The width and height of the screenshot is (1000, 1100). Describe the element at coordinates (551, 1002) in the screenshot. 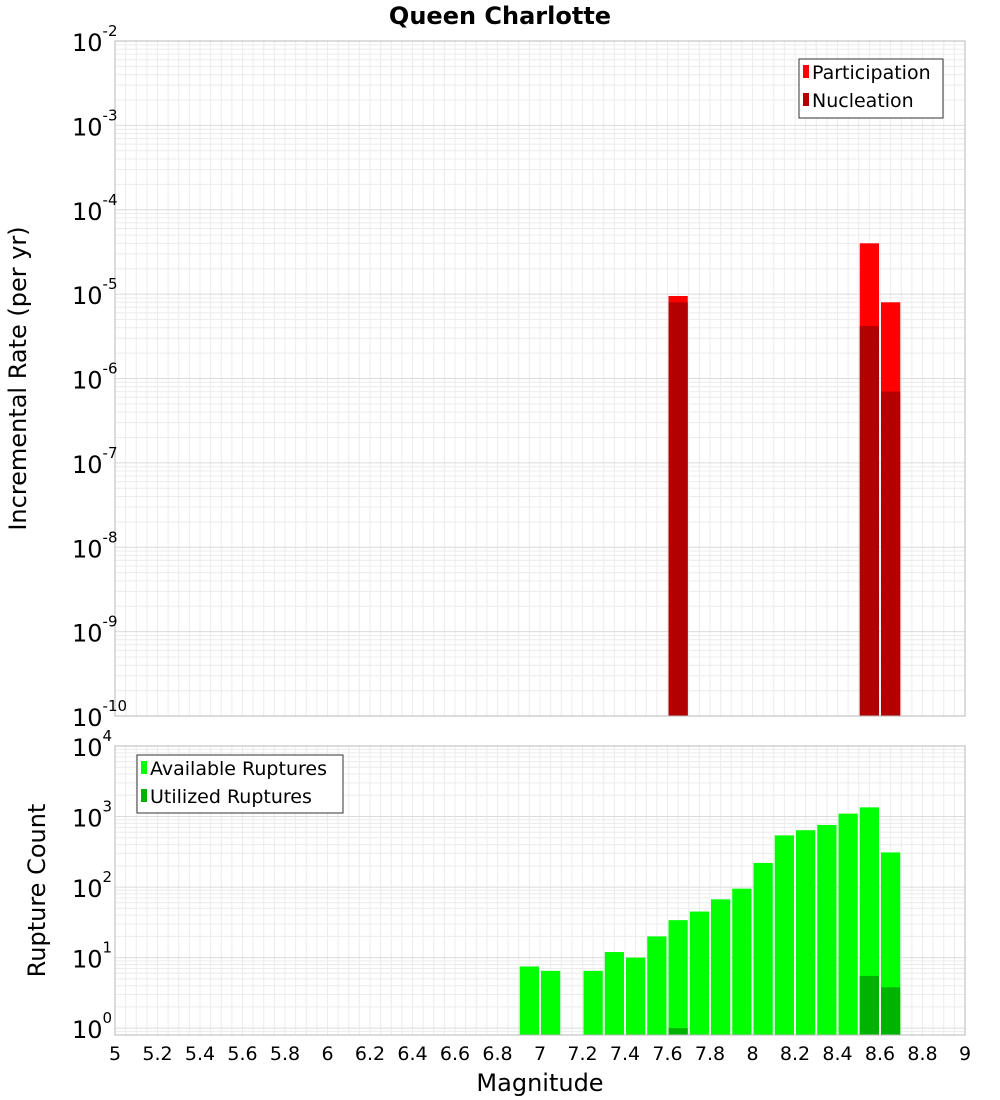

I see `bar-primary-7.05` at that location.